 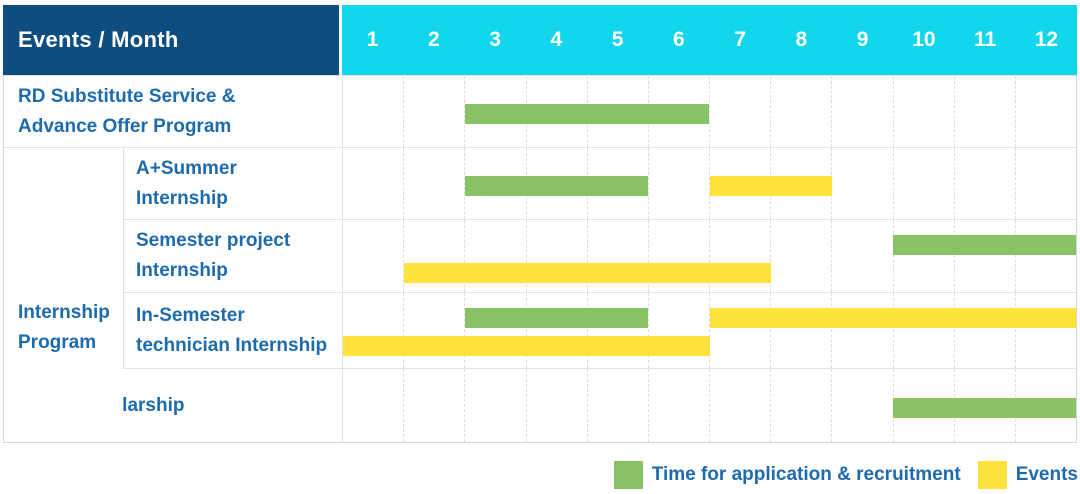 I want to click on month-header-6: 6, so click(x=679, y=39).